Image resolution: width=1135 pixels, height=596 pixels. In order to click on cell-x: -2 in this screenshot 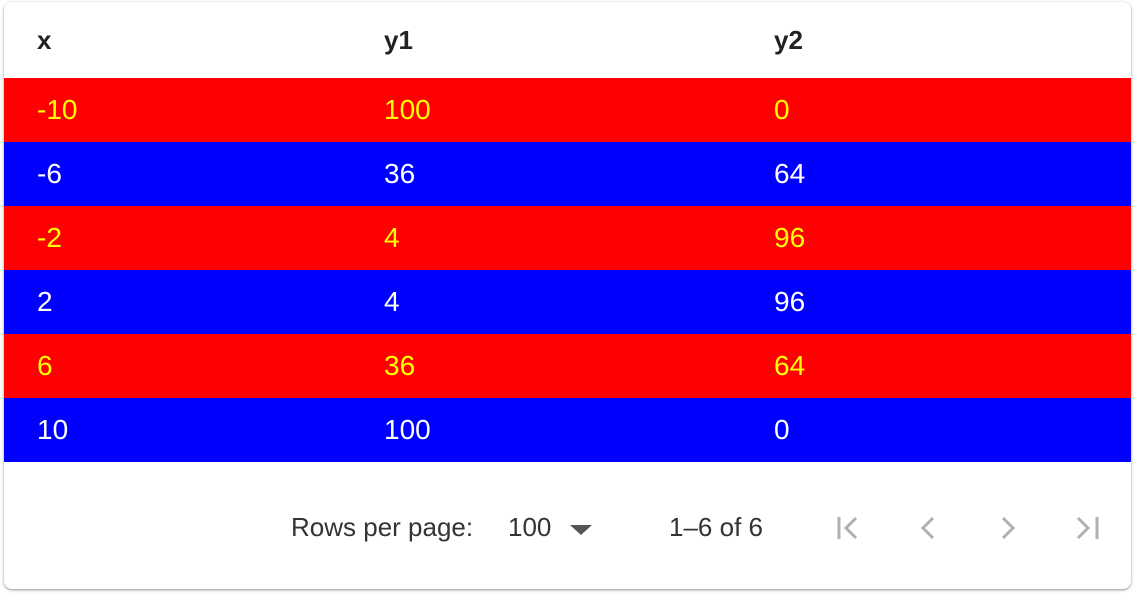, I will do `click(177, 238)`.